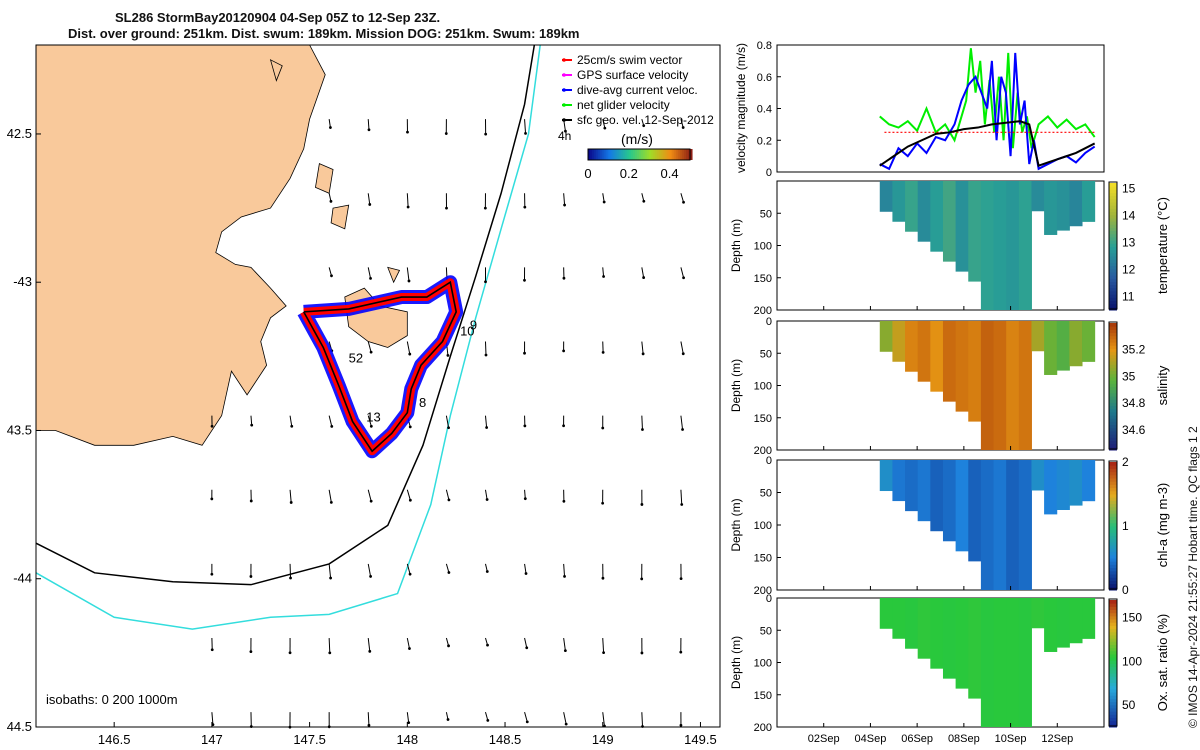 This screenshot has width=1200, height=750. I want to click on legend-entry: 25cm/s swim vector, so click(629, 60).